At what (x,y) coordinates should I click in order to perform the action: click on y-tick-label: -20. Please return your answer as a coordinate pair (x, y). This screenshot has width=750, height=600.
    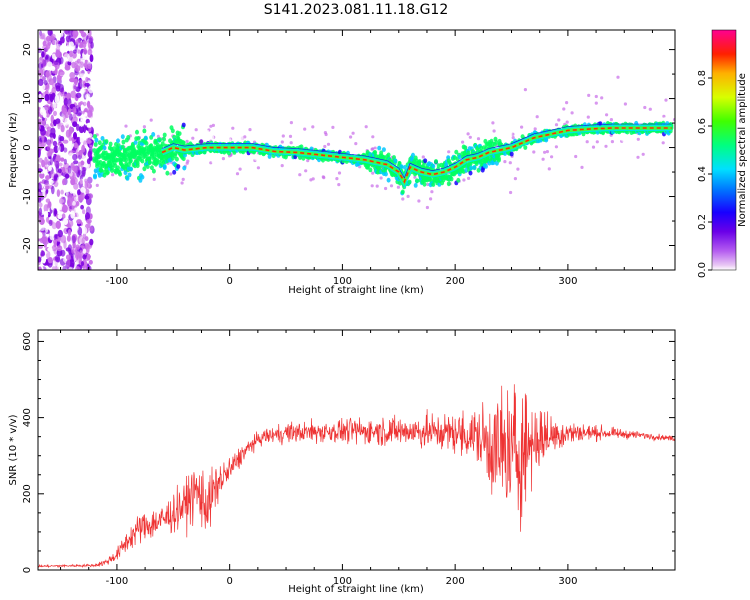
    Looking at the image, I should click on (27, 245).